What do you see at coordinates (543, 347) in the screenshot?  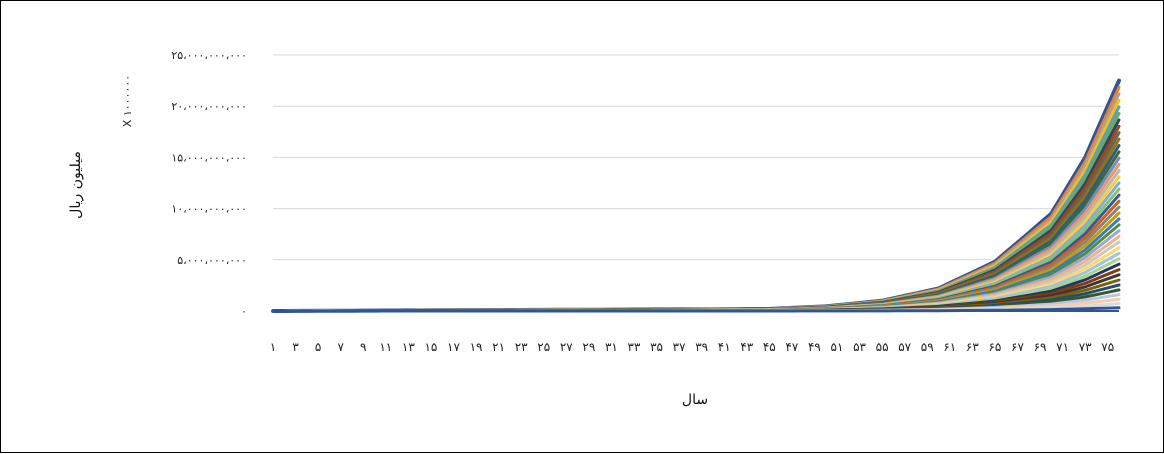 I see `x-tick-label: ۲۵` at bounding box center [543, 347].